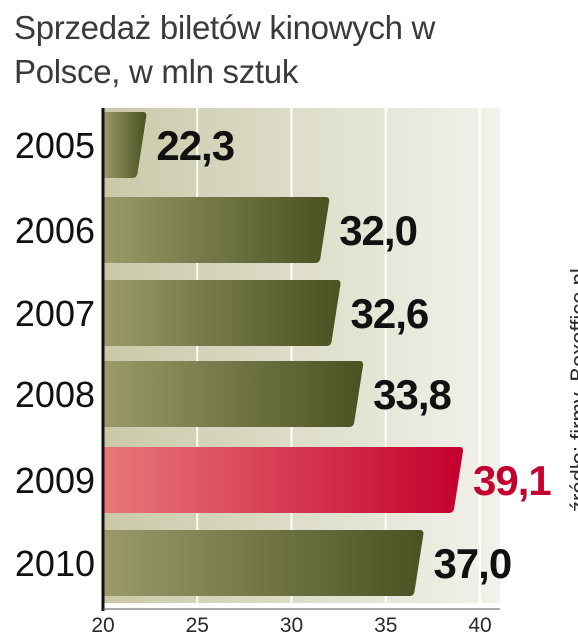 Image resolution: width=578 pixels, height=640 pixels. What do you see at coordinates (233, 394) in the screenshot?
I see `bar-2008` at bounding box center [233, 394].